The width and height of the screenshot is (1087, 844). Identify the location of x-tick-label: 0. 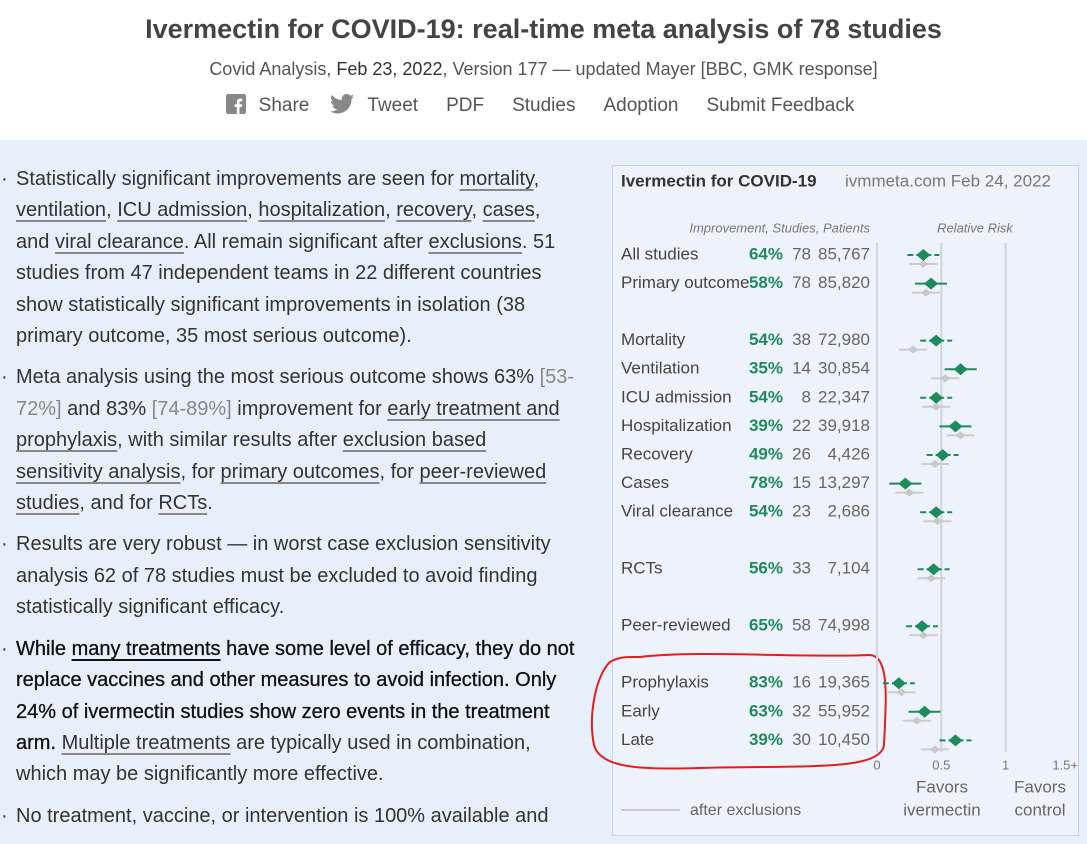
(876, 764).